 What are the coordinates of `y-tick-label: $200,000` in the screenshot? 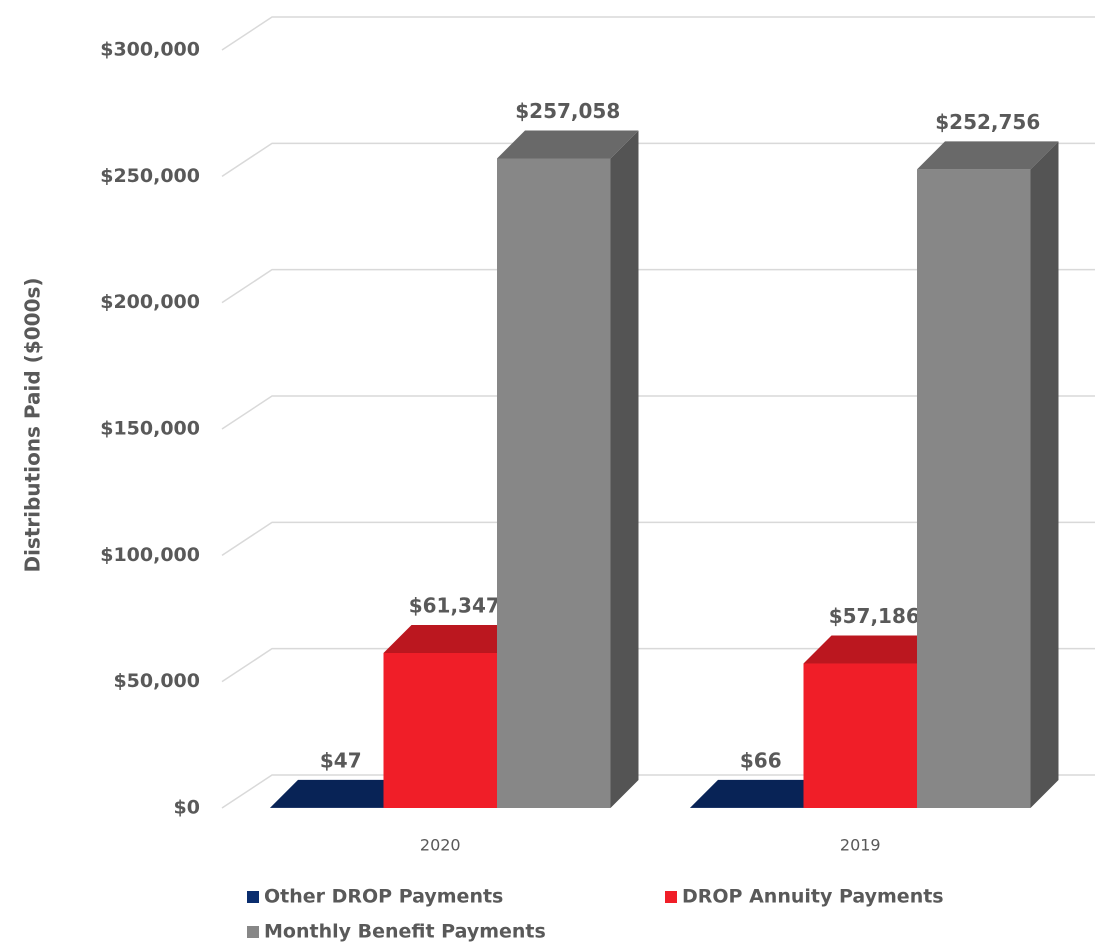 It's located at (150, 302).